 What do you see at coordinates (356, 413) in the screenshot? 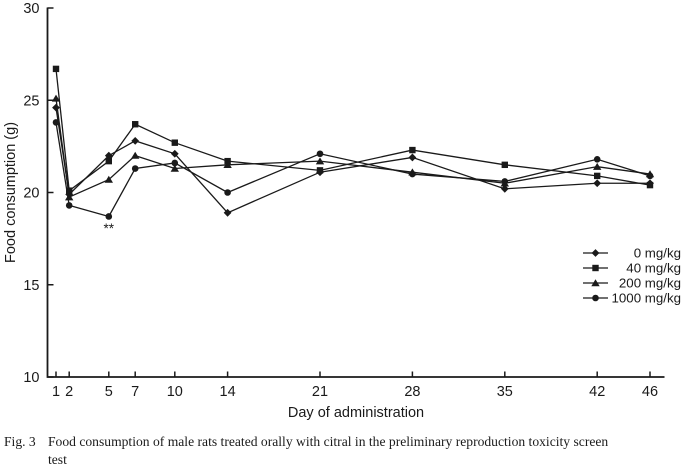
I see `x-axis-title: Day of administration` at bounding box center [356, 413].